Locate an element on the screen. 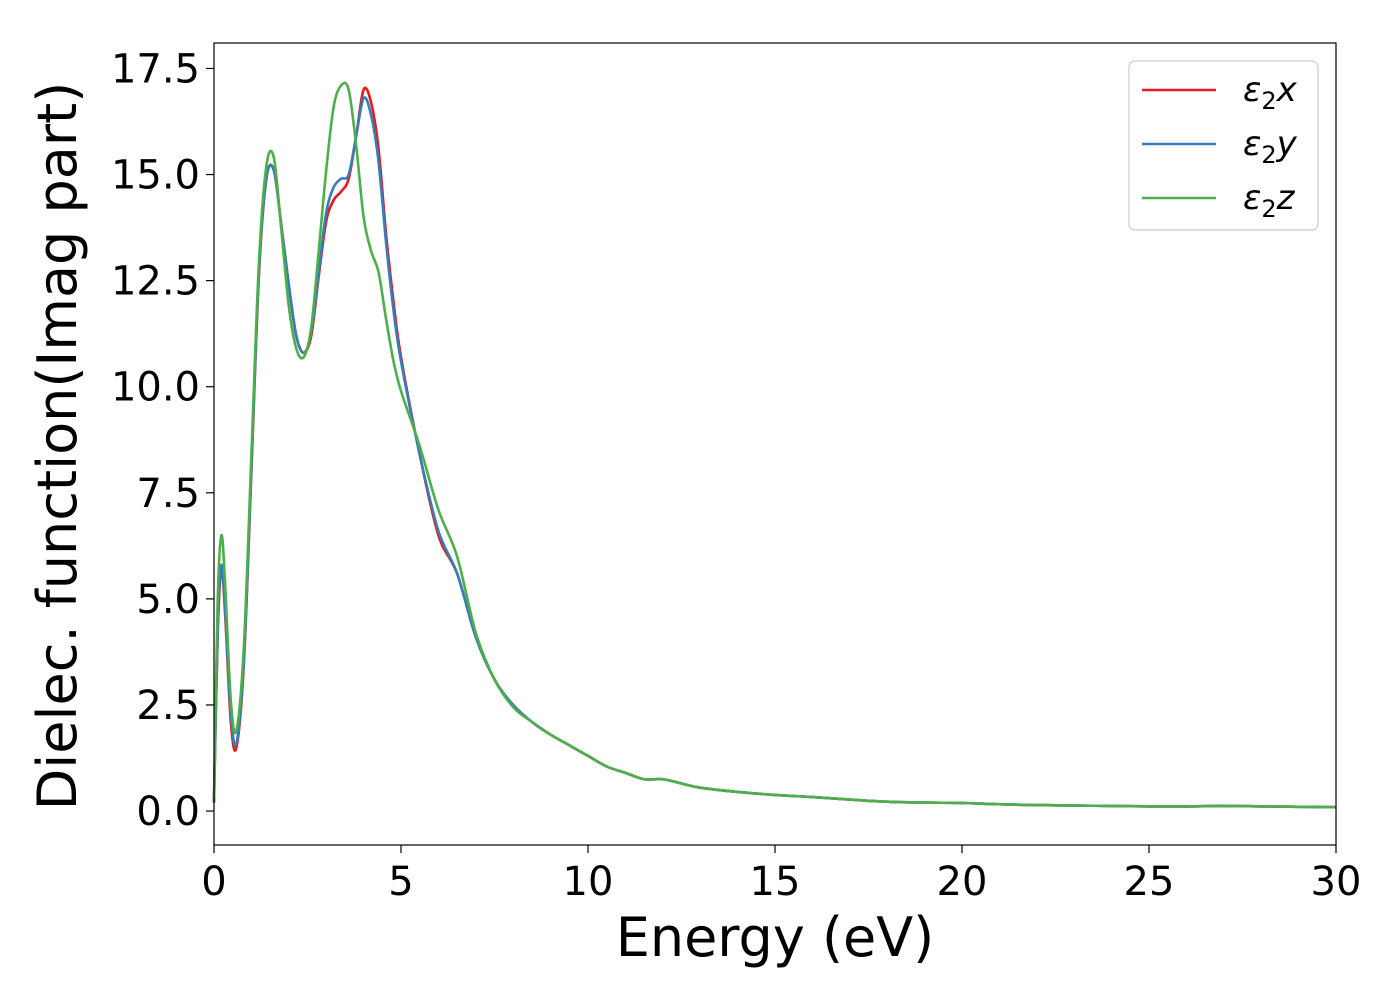 Image resolution: width=1400 pixels, height=1000 pixels. x-tick-label: 5 is located at coordinates (400, 882).